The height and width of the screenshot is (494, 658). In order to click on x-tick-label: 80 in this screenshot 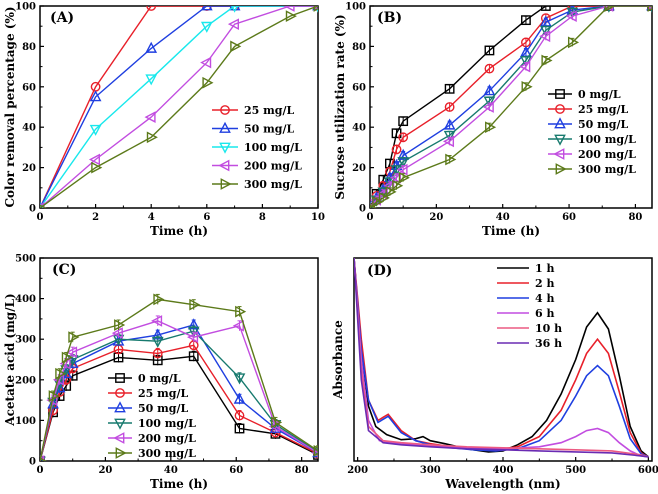, I will do `click(635, 217)`.